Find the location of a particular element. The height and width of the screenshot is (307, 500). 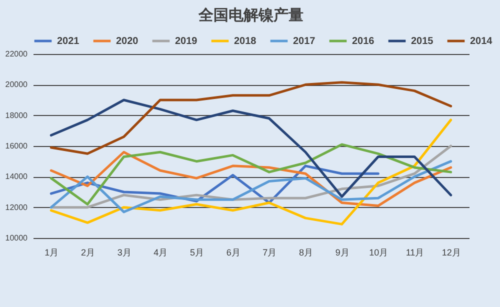

chart-title: 全国电解镍产量 is located at coordinates (251, 15).